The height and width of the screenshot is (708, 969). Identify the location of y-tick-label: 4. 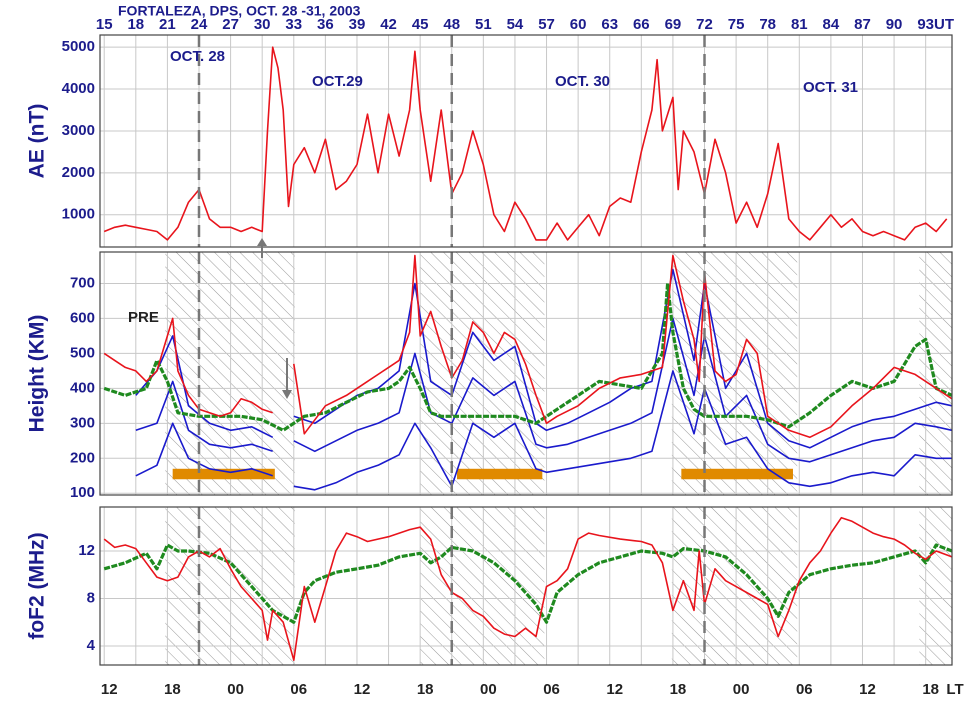
(91, 645).